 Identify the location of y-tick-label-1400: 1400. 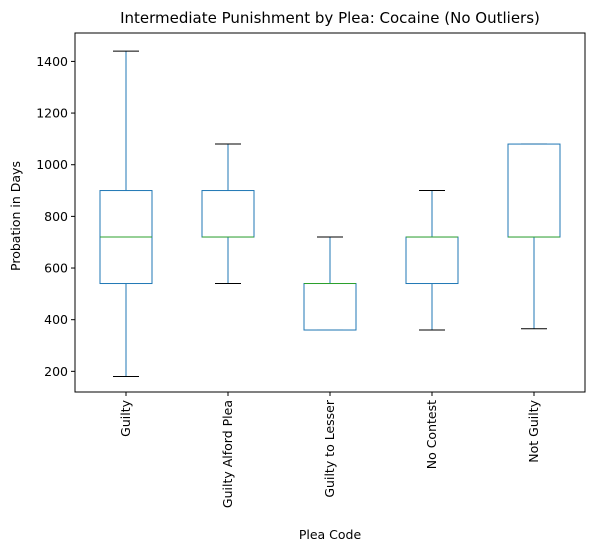
(52, 61).